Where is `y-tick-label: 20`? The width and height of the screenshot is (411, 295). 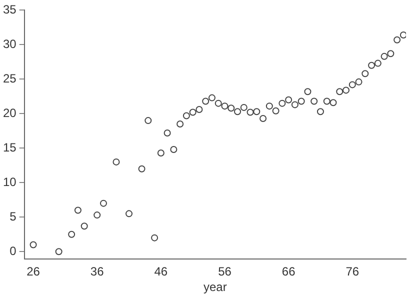 y-tick-label: 20 is located at coordinates (9, 113).